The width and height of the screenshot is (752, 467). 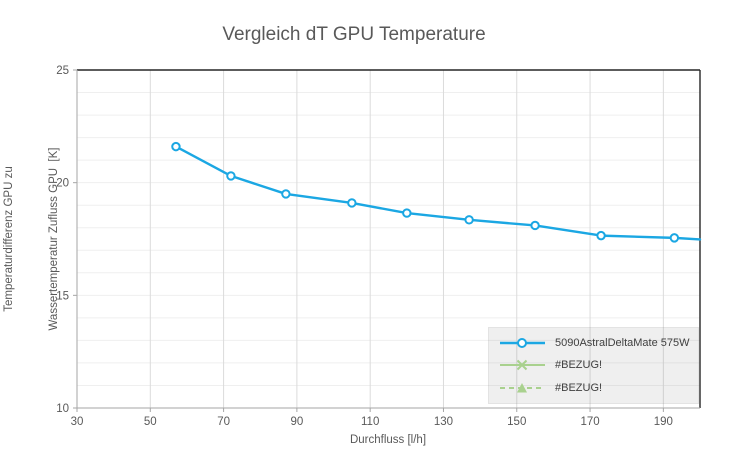 I want to click on x-tick-label: 70, so click(x=223, y=422).